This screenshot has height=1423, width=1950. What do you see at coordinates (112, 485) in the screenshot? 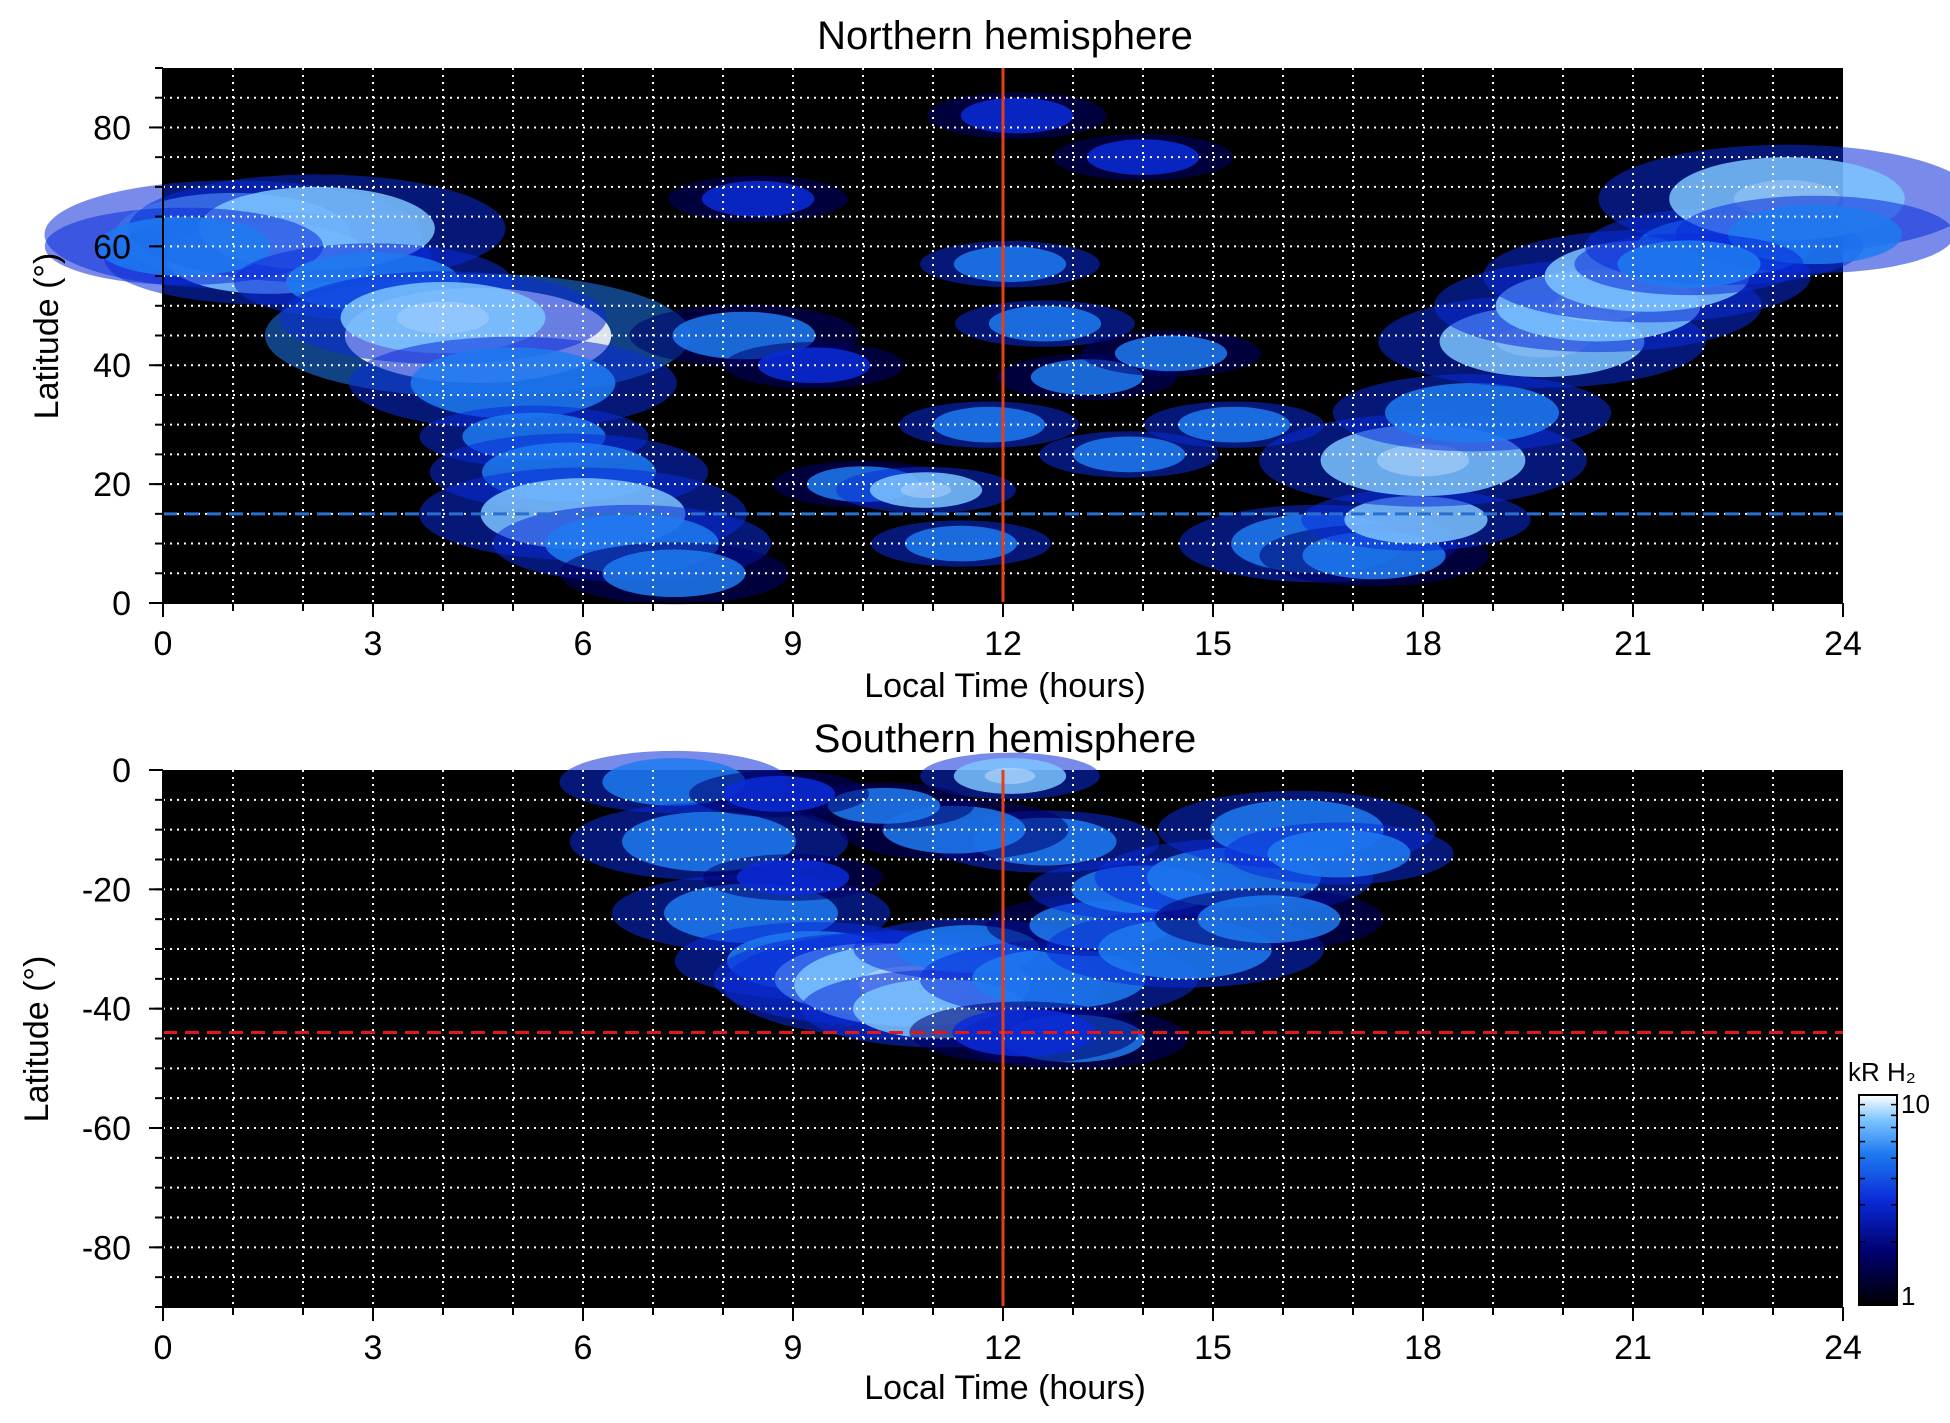
I see `y-tick-label: 20` at bounding box center [112, 485].